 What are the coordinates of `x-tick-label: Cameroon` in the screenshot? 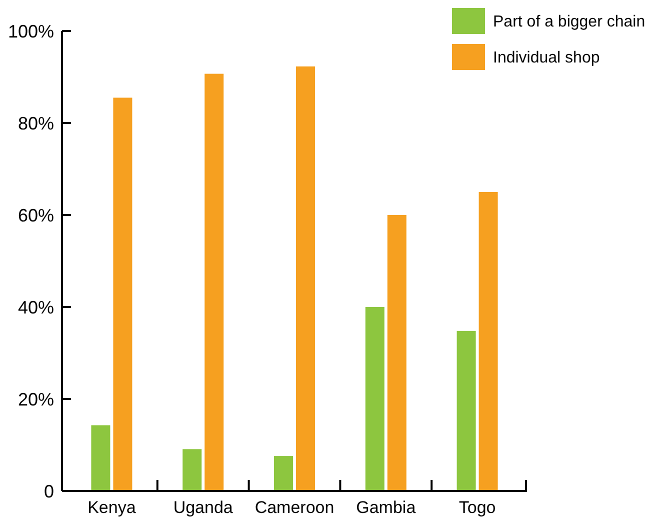 It's located at (294, 507).